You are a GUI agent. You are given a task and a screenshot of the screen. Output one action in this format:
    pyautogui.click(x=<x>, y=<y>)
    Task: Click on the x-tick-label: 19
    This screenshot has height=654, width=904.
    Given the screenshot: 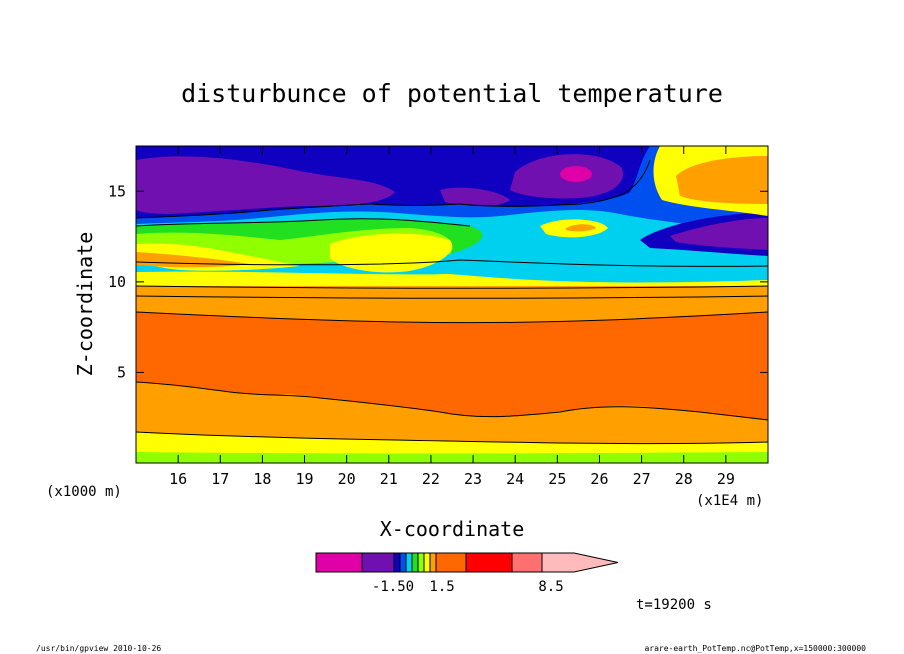 What is the action you would take?
    pyautogui.click(x=305, y=479)
    